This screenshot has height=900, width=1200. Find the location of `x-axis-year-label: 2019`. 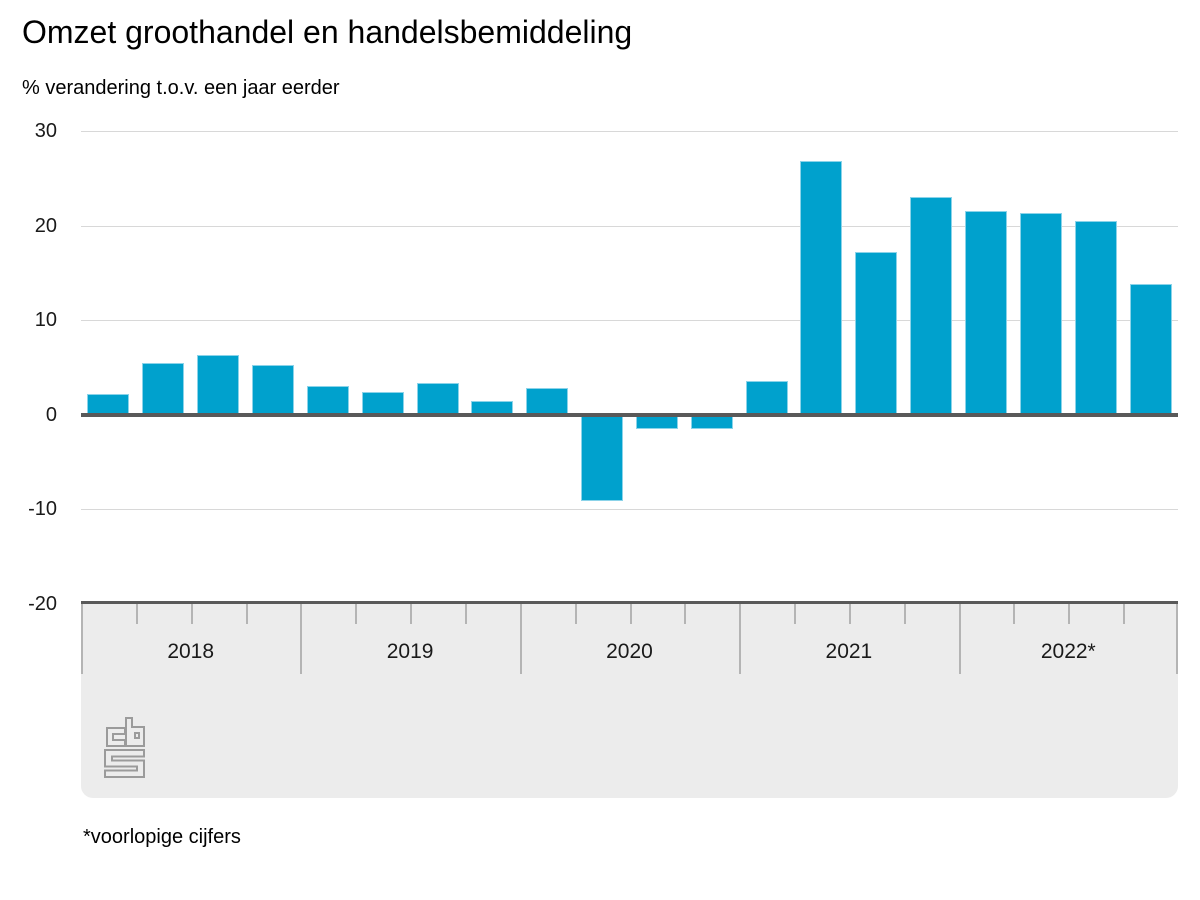

x-axis-year-label: 2019 is located at coordinates (410, 651).